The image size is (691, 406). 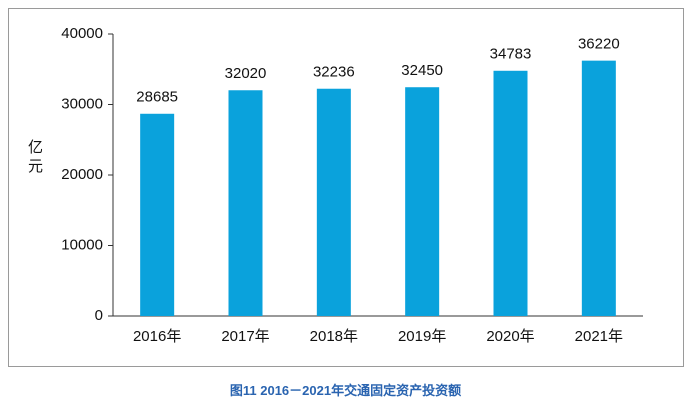 What do you see at coordinates (157, 97) in the screenshot?
I see `value-label: 28685` at bounding box center [157, 97].